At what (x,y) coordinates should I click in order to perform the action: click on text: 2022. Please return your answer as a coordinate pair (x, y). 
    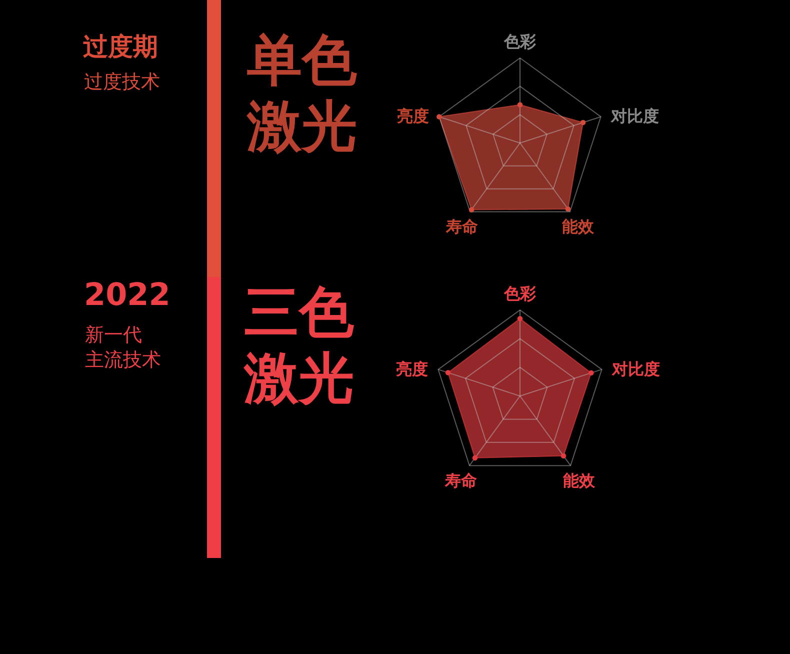
    Looking at the image, I should click on (127, 295).